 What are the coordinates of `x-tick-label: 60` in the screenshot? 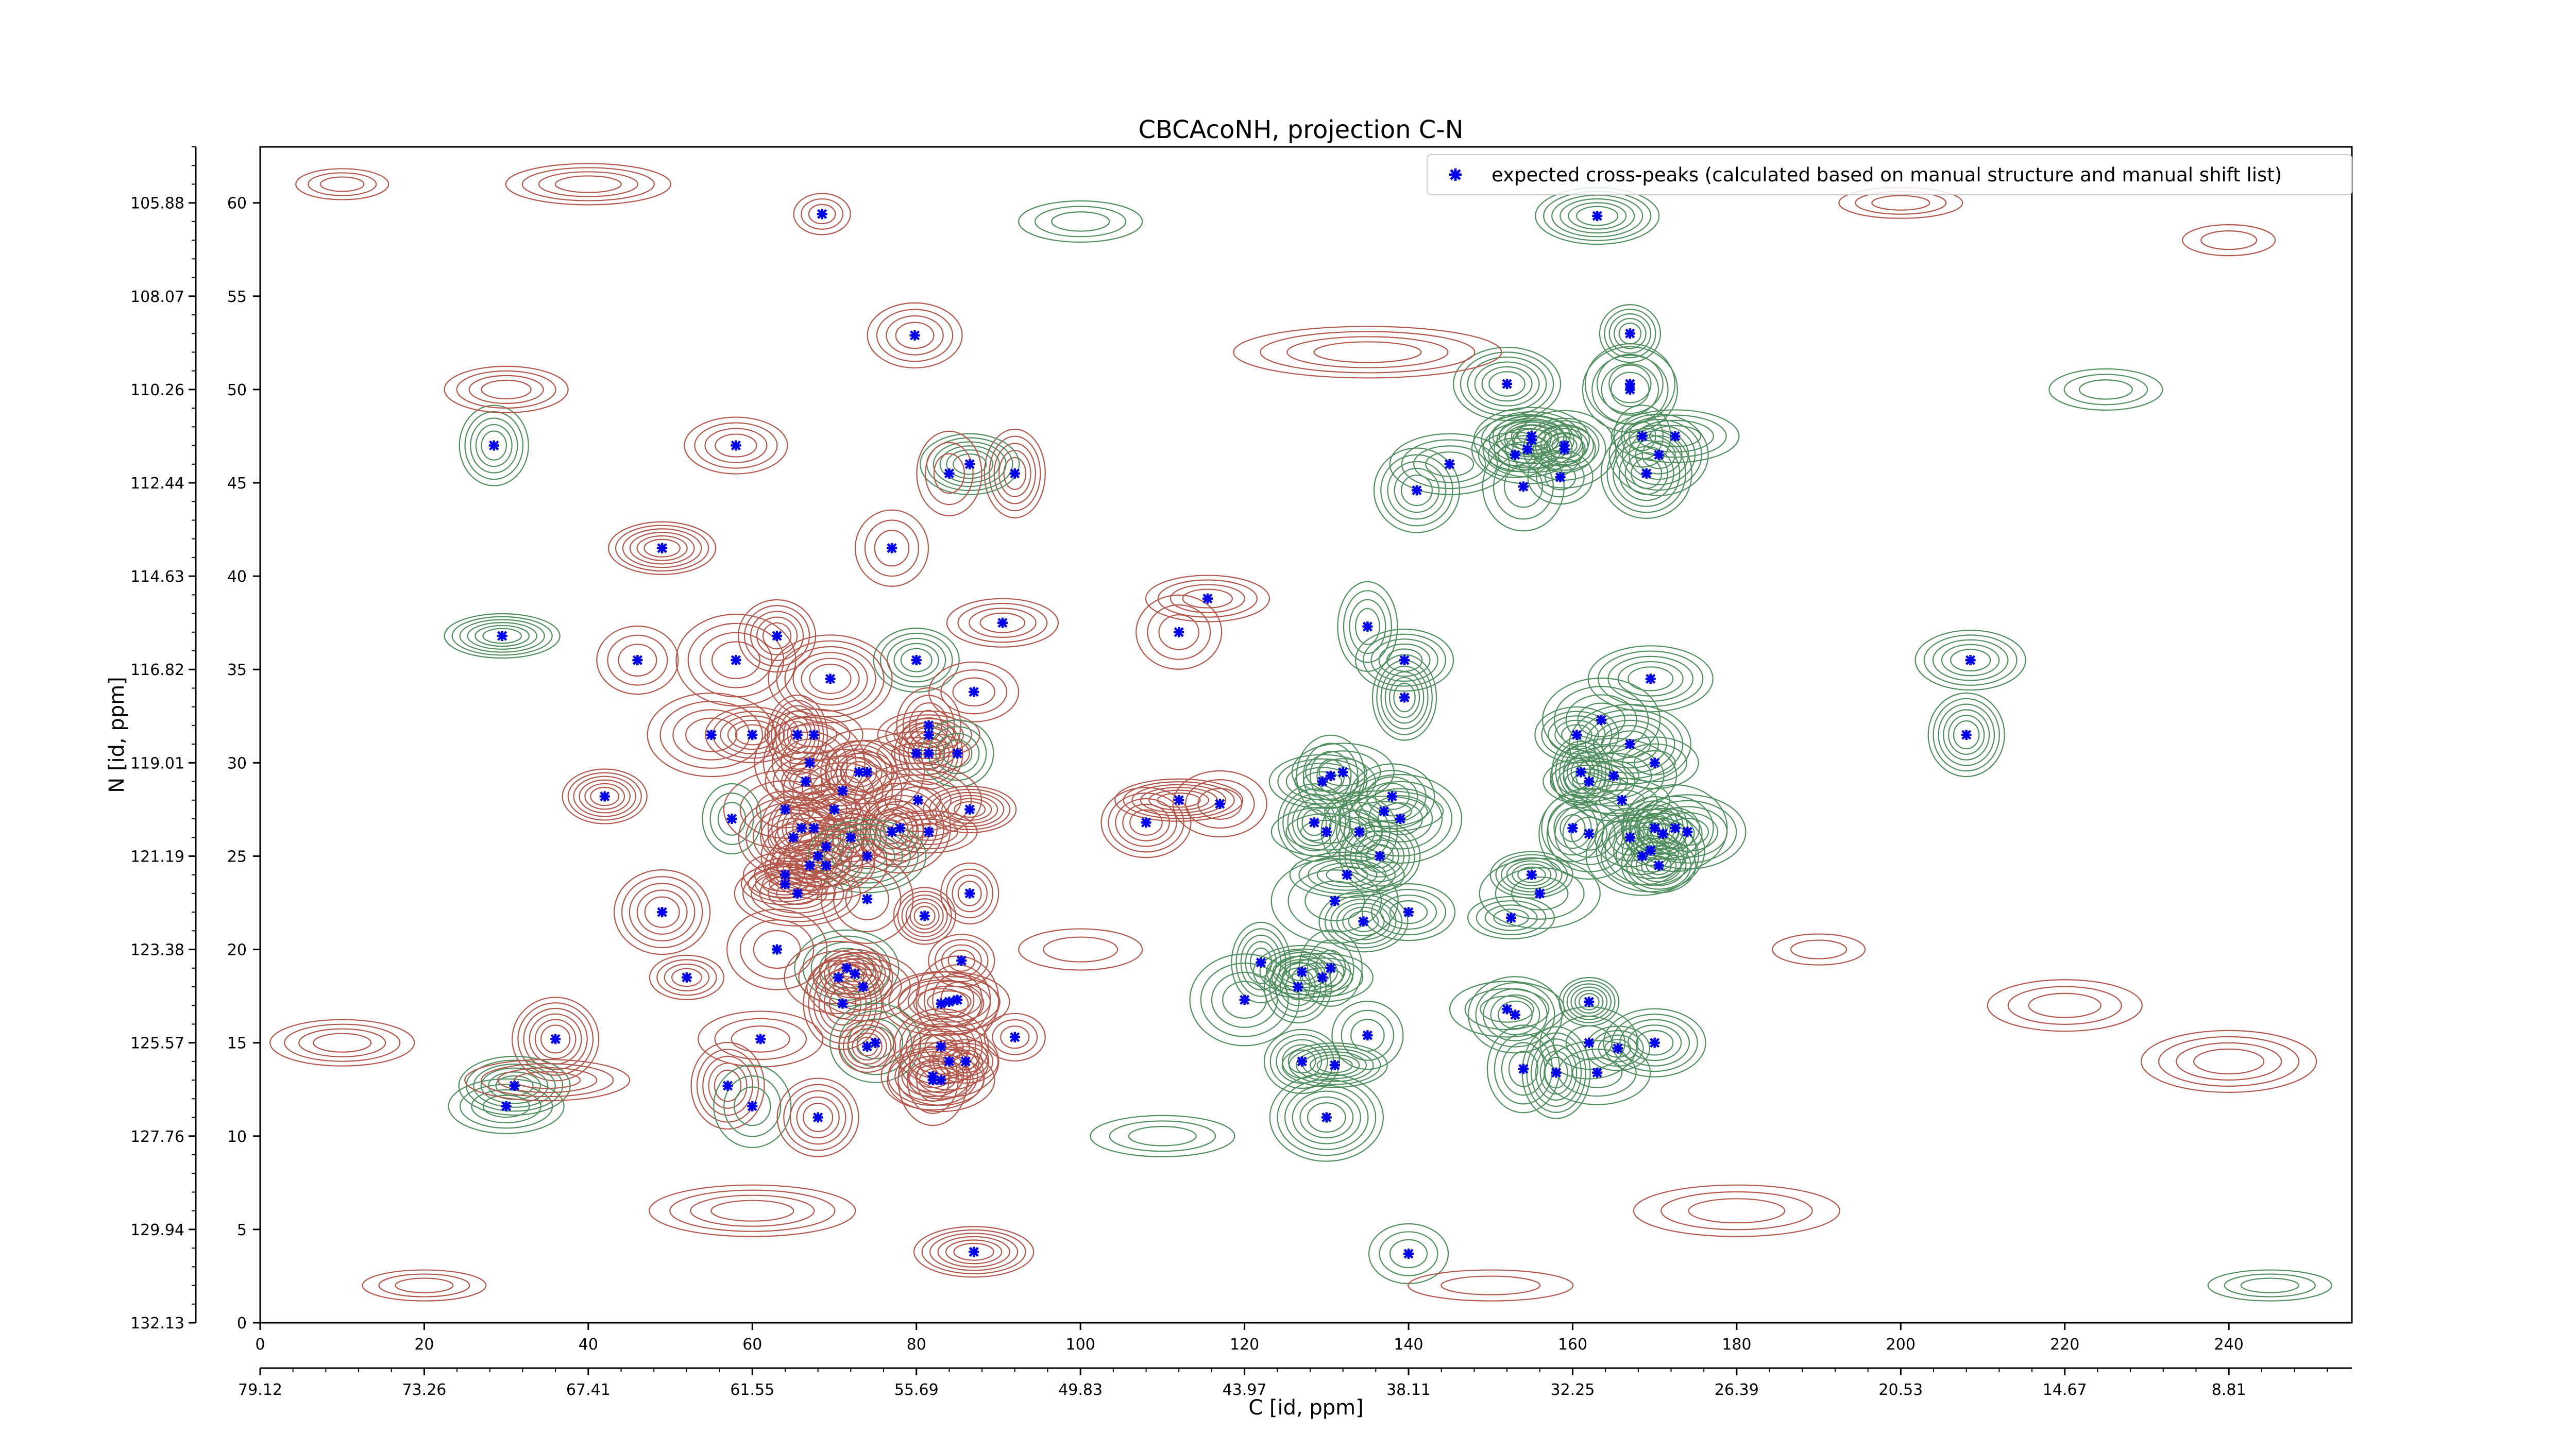 It's located at (752, 1345).